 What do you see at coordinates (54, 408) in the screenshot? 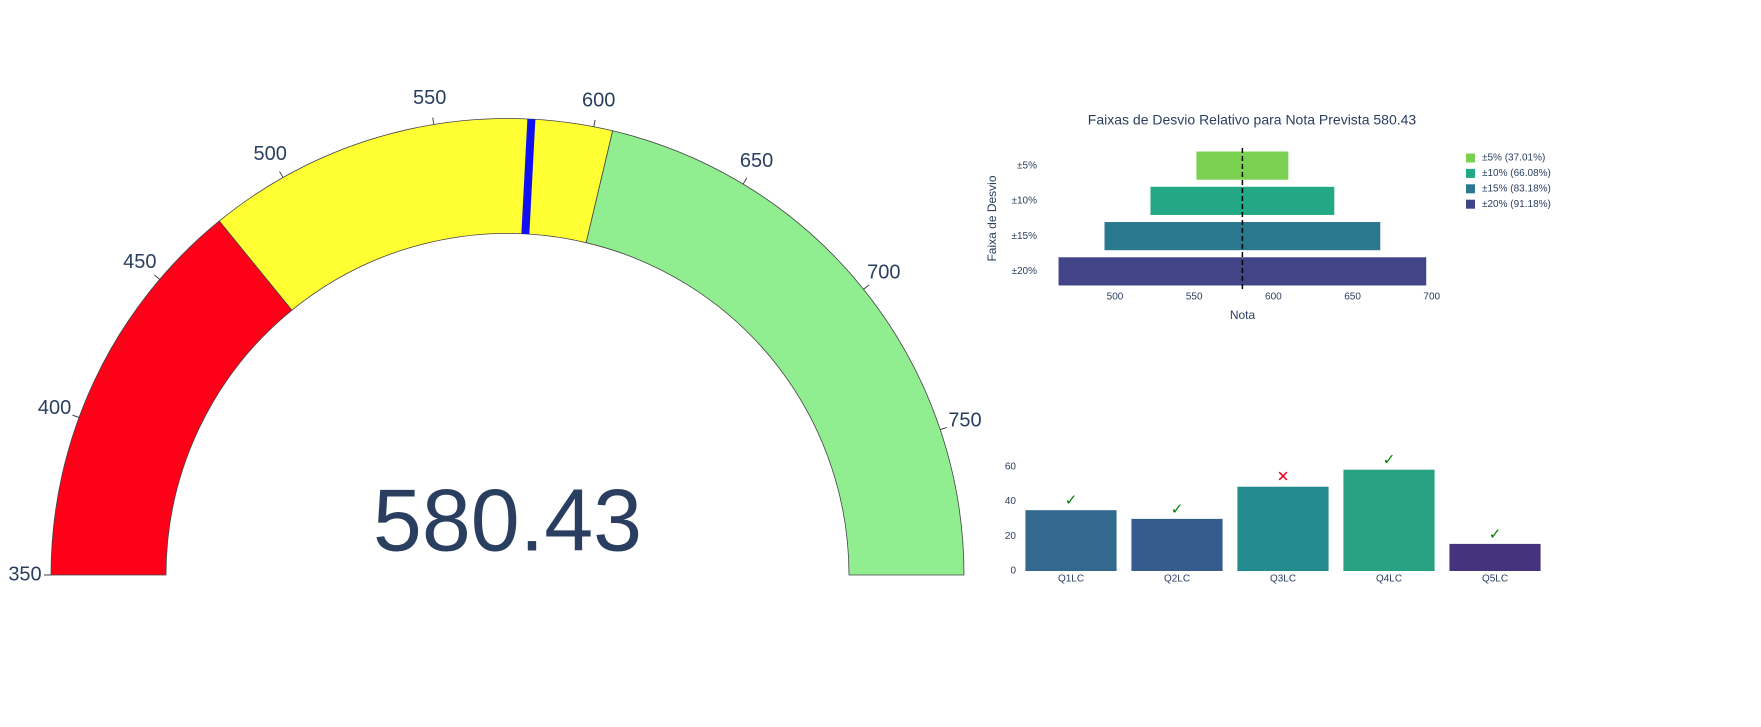
I see `gauge-tick-label: 400` at bounding box center [54, 408].